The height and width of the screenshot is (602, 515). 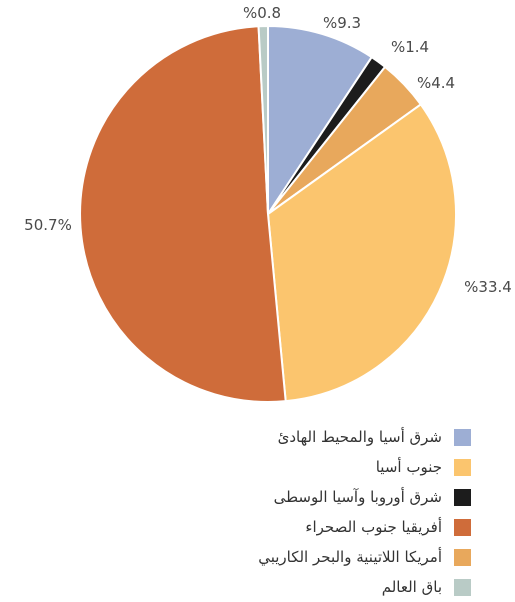 I want to click on legend-item-east-asia-pacific: شرق أسيا والمحيط الهادئ, so click(x=321, y=437).